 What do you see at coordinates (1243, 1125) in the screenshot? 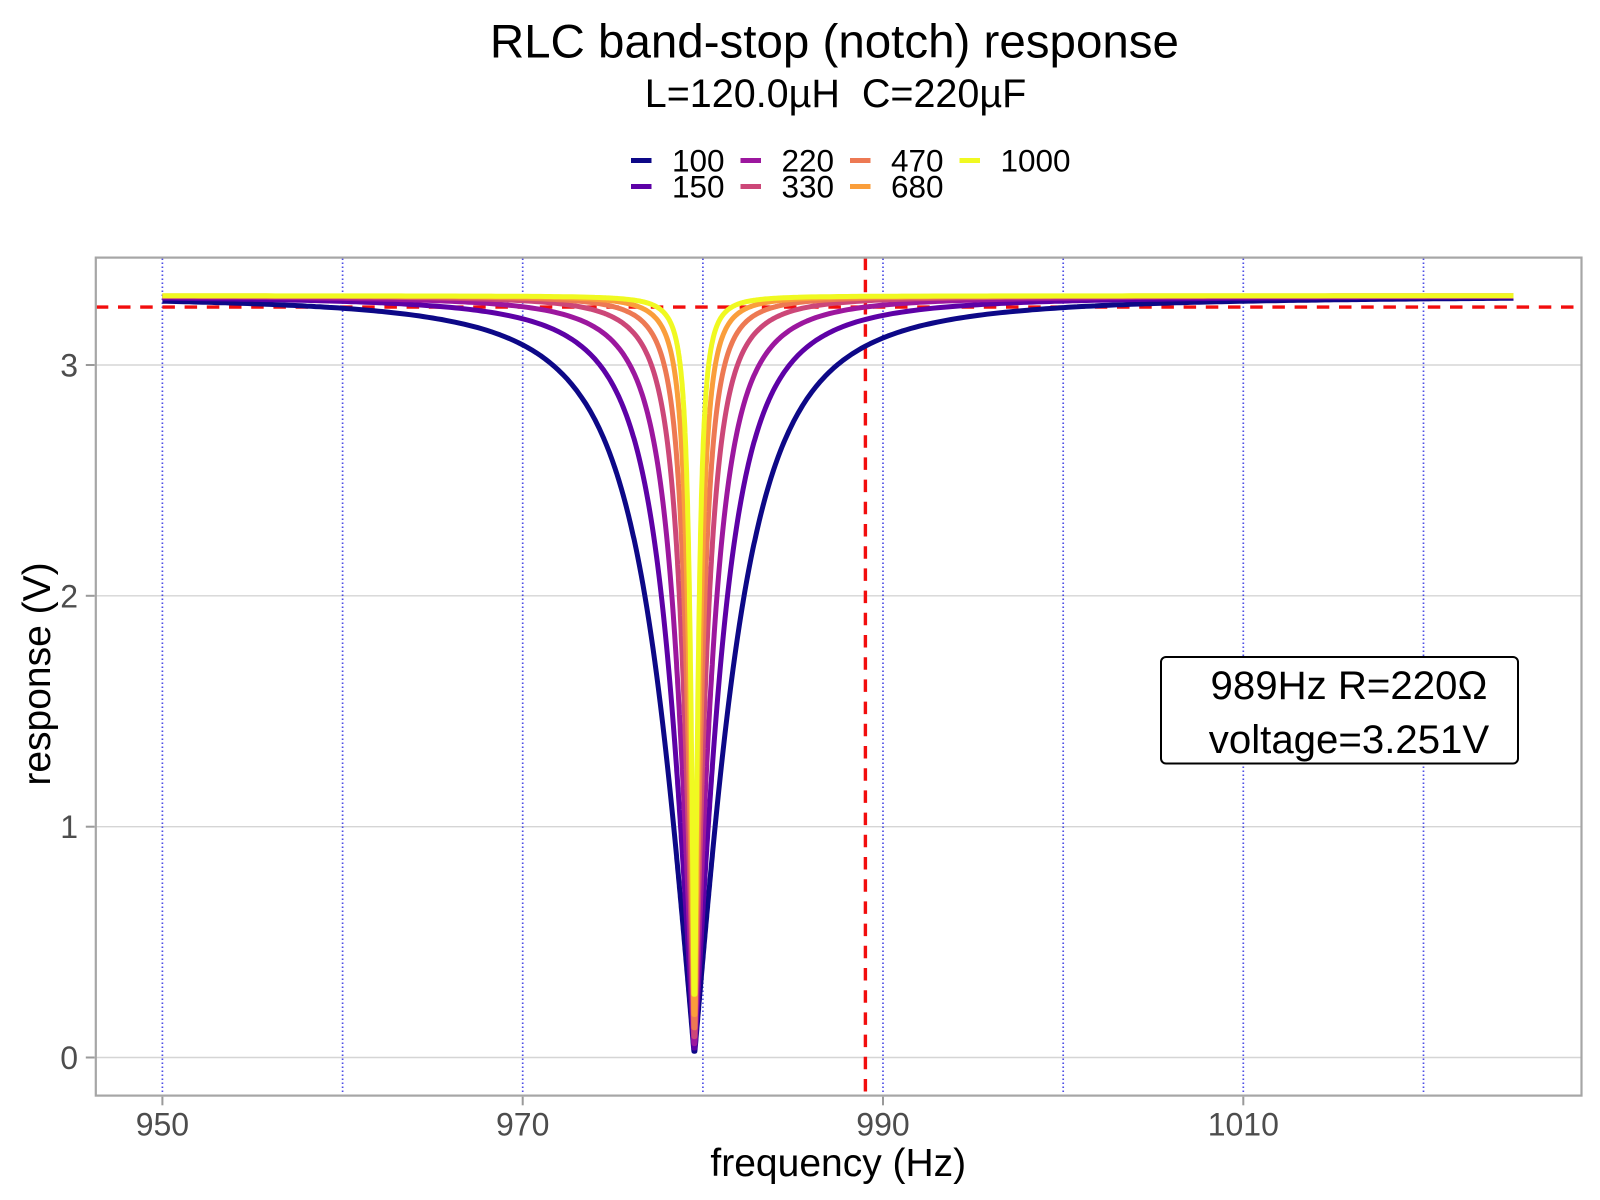
I see `svg-text: 1010` at bounding box center [1243, 1125].